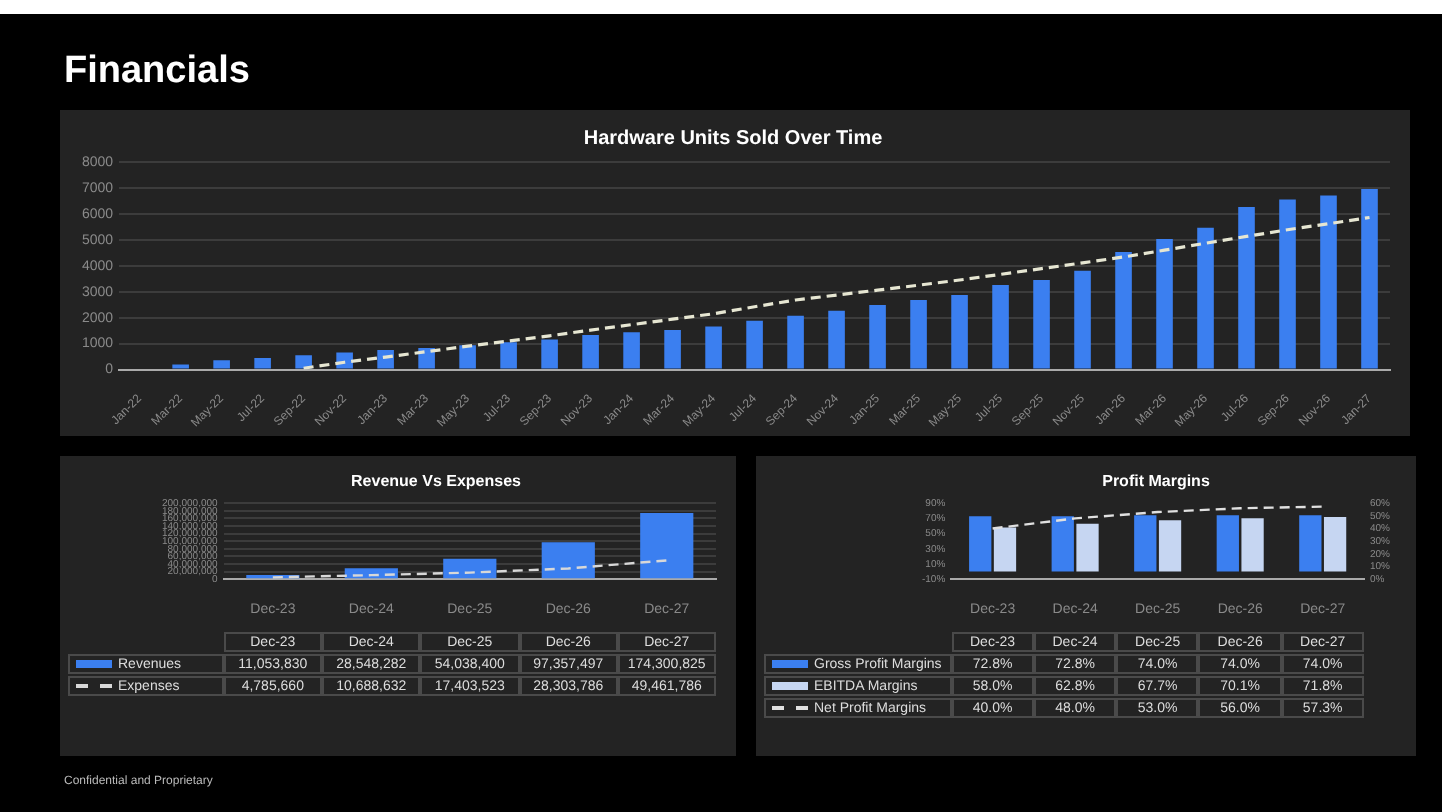  I want to click on chart-title: Hardware Units Sold Over Time, so click(733, 138).